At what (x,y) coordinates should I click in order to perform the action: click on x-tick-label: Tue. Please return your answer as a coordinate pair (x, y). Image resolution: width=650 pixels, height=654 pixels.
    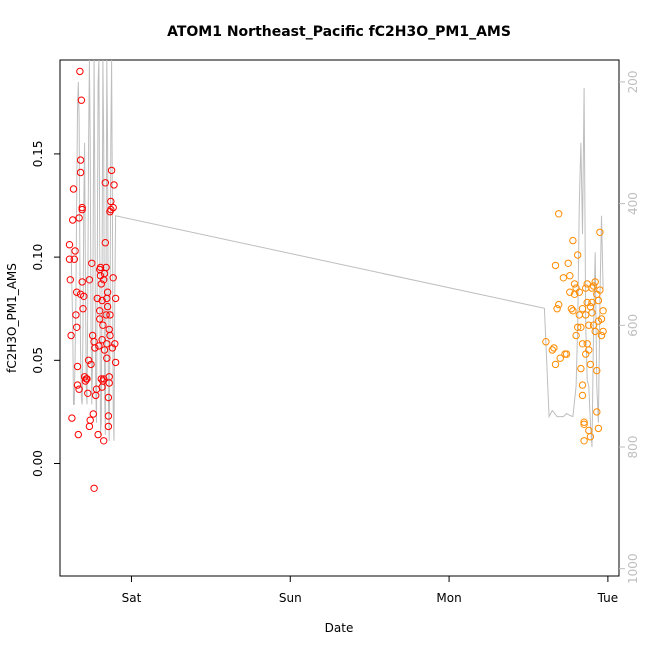
    Looking at the image, I should click on (608, 598).